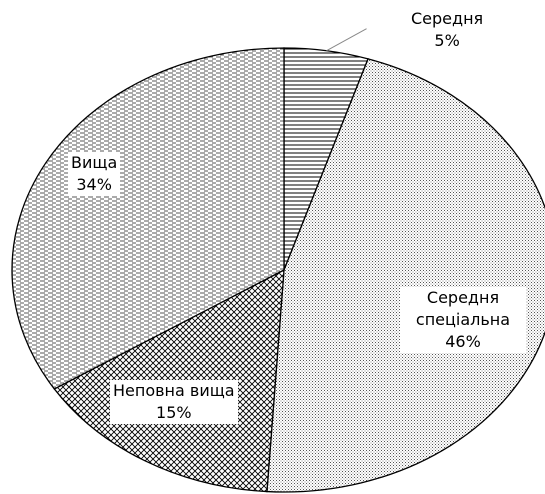 The image size is (545, 494). Describe the element at coordinates (463, 308) in the screenshot. I see `category-label: Середня спеціальна` at that location.